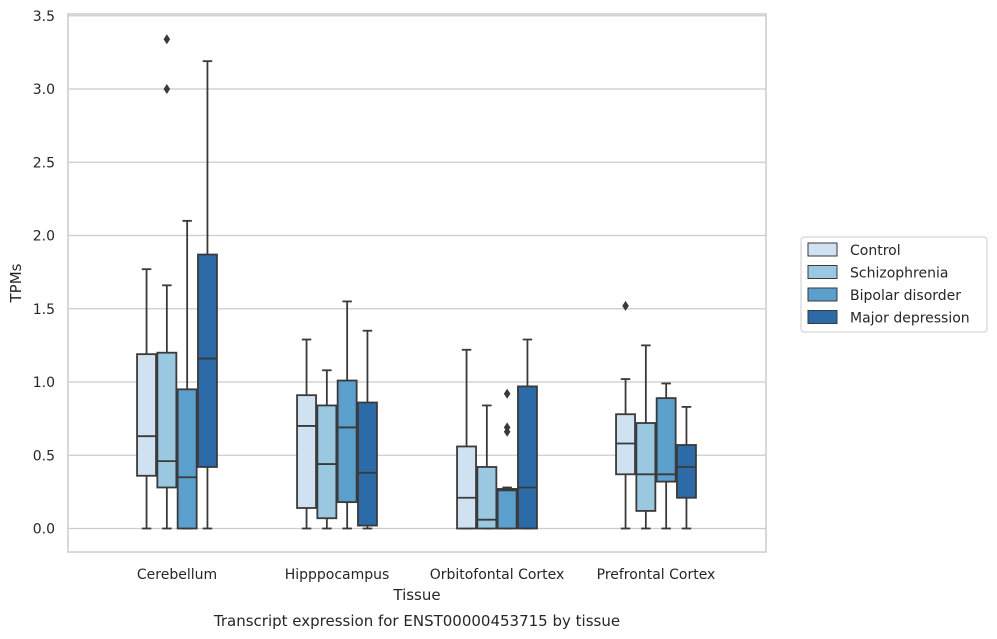 This screenshot has height=639, width=997. Describe the element at coordinates (905, 296) in the screenshot. I see `legend-label: Bipolar disorder` at that location.